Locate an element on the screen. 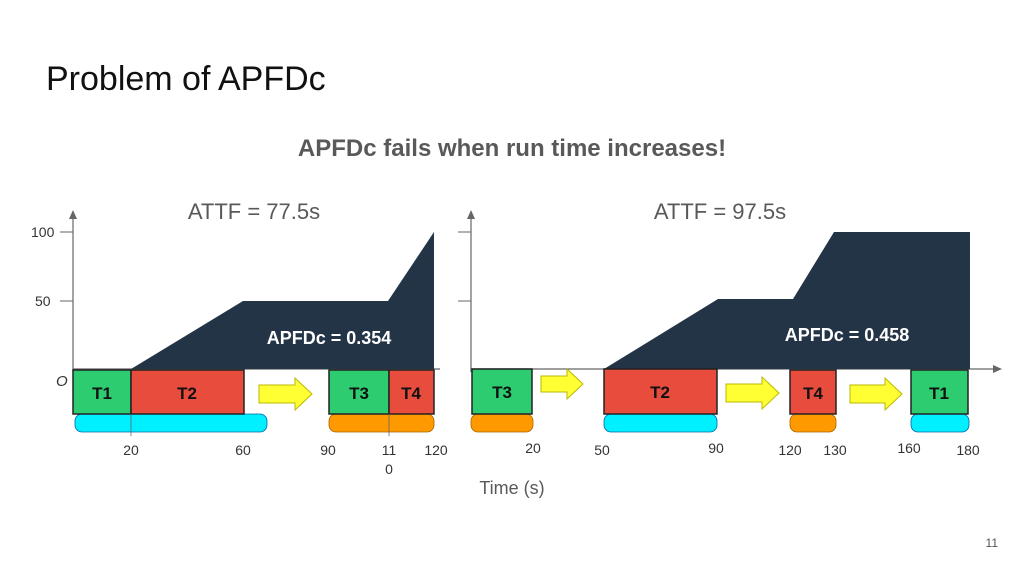 The height and width of the screenshot is (576, 1024). right-label-t2: T2 is located at coordinates (660, 392).